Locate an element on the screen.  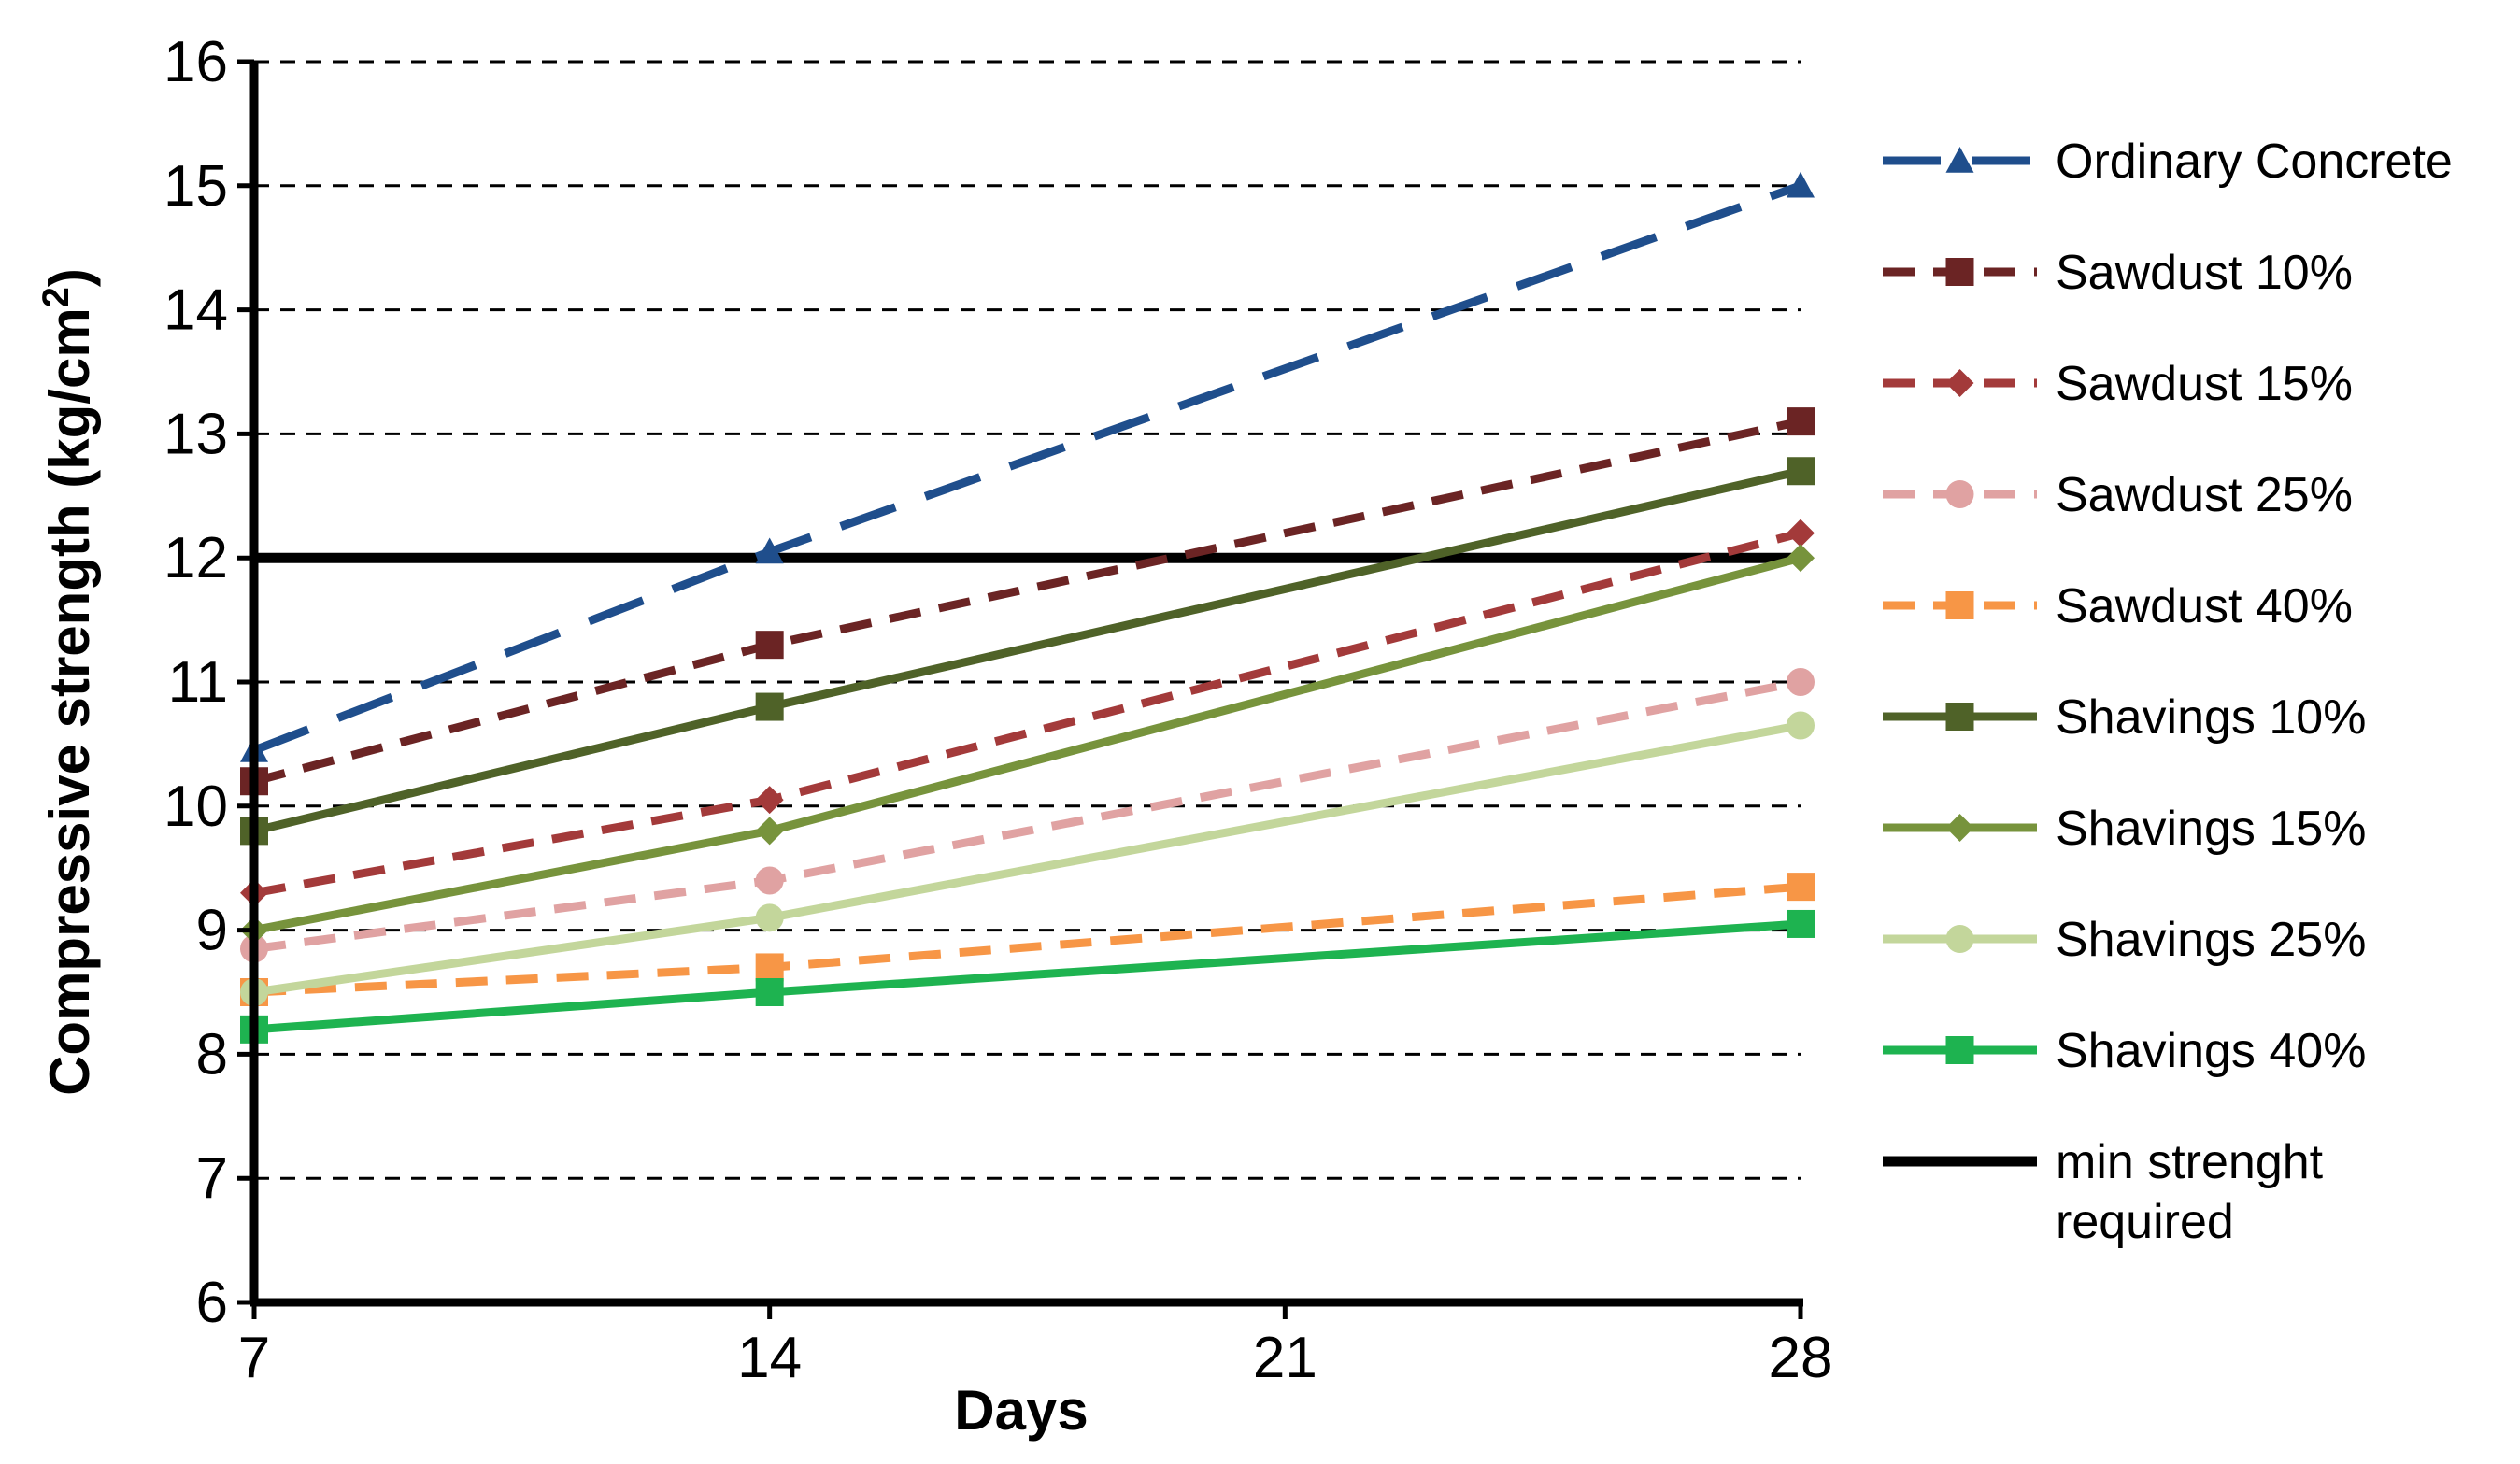
y-tick-label: 15 is located at coordinates (196, 186).